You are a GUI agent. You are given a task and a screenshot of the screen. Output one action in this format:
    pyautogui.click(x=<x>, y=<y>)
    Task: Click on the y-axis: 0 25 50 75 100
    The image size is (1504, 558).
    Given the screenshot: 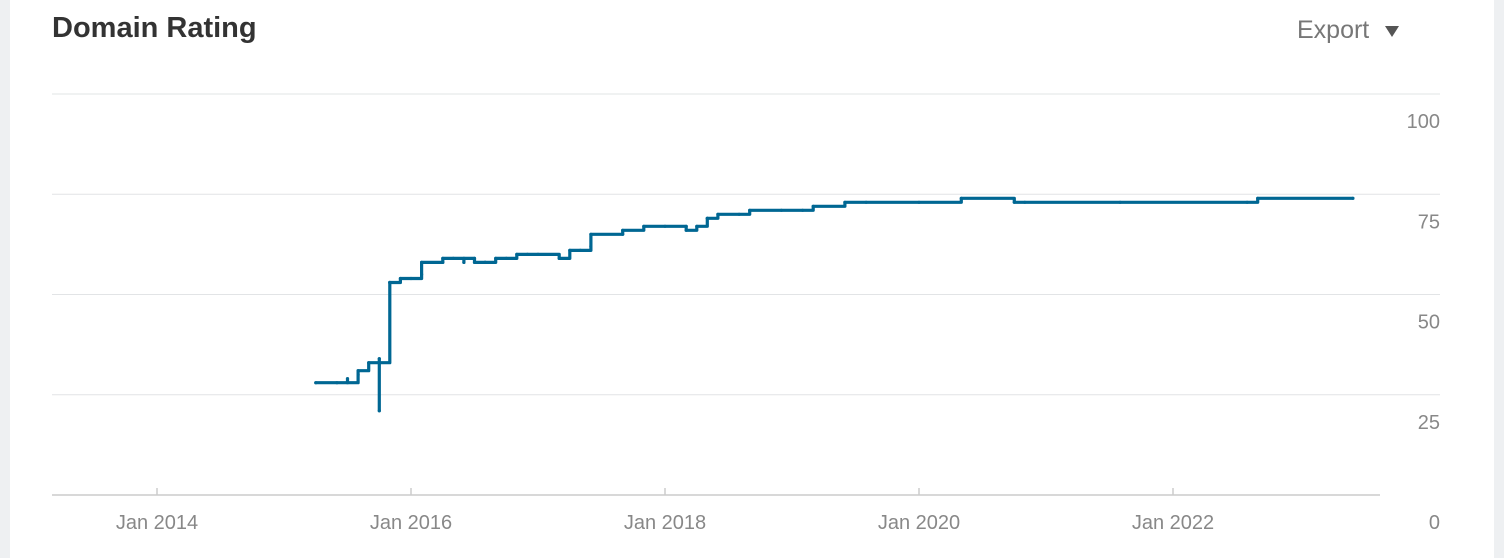 What is the action you would take?
    pyautogui.click(x=1423, y=322)
    